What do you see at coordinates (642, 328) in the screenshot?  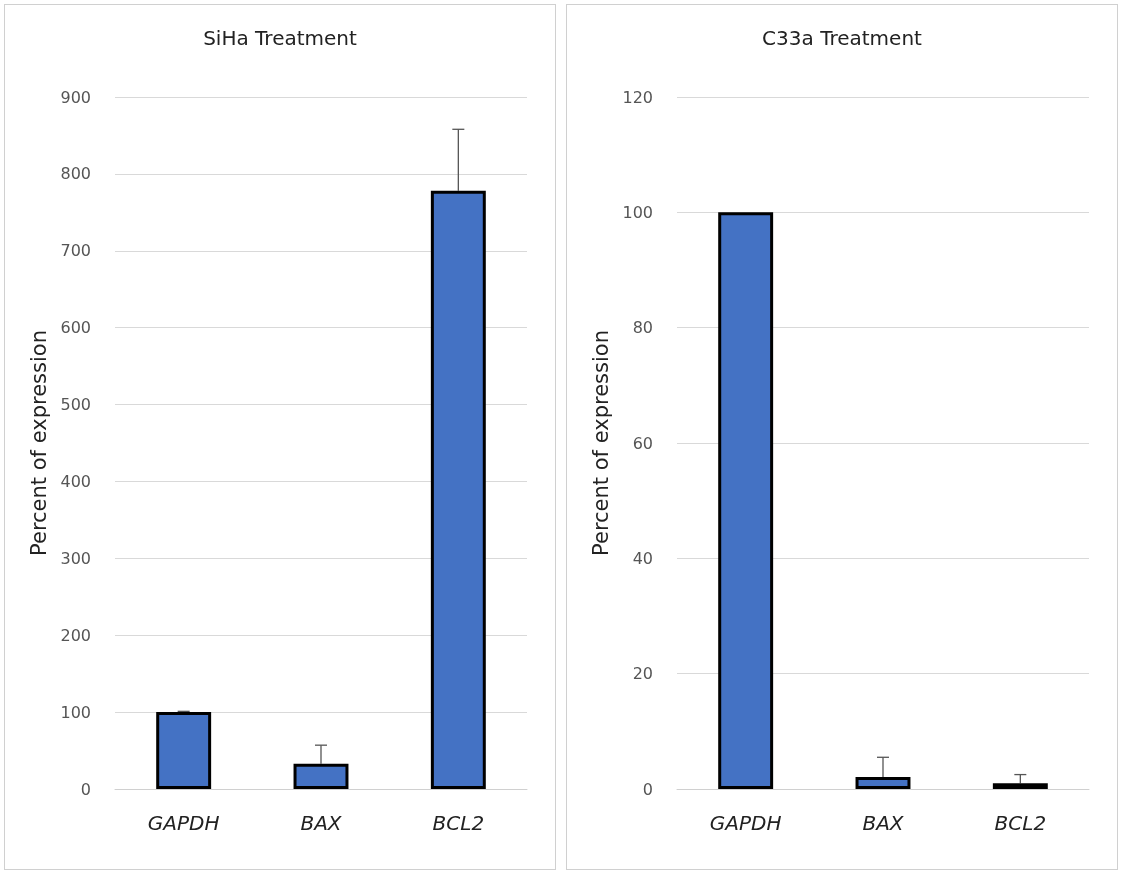 I see `y-tick-label: 80` at bounding box center [642, 328].